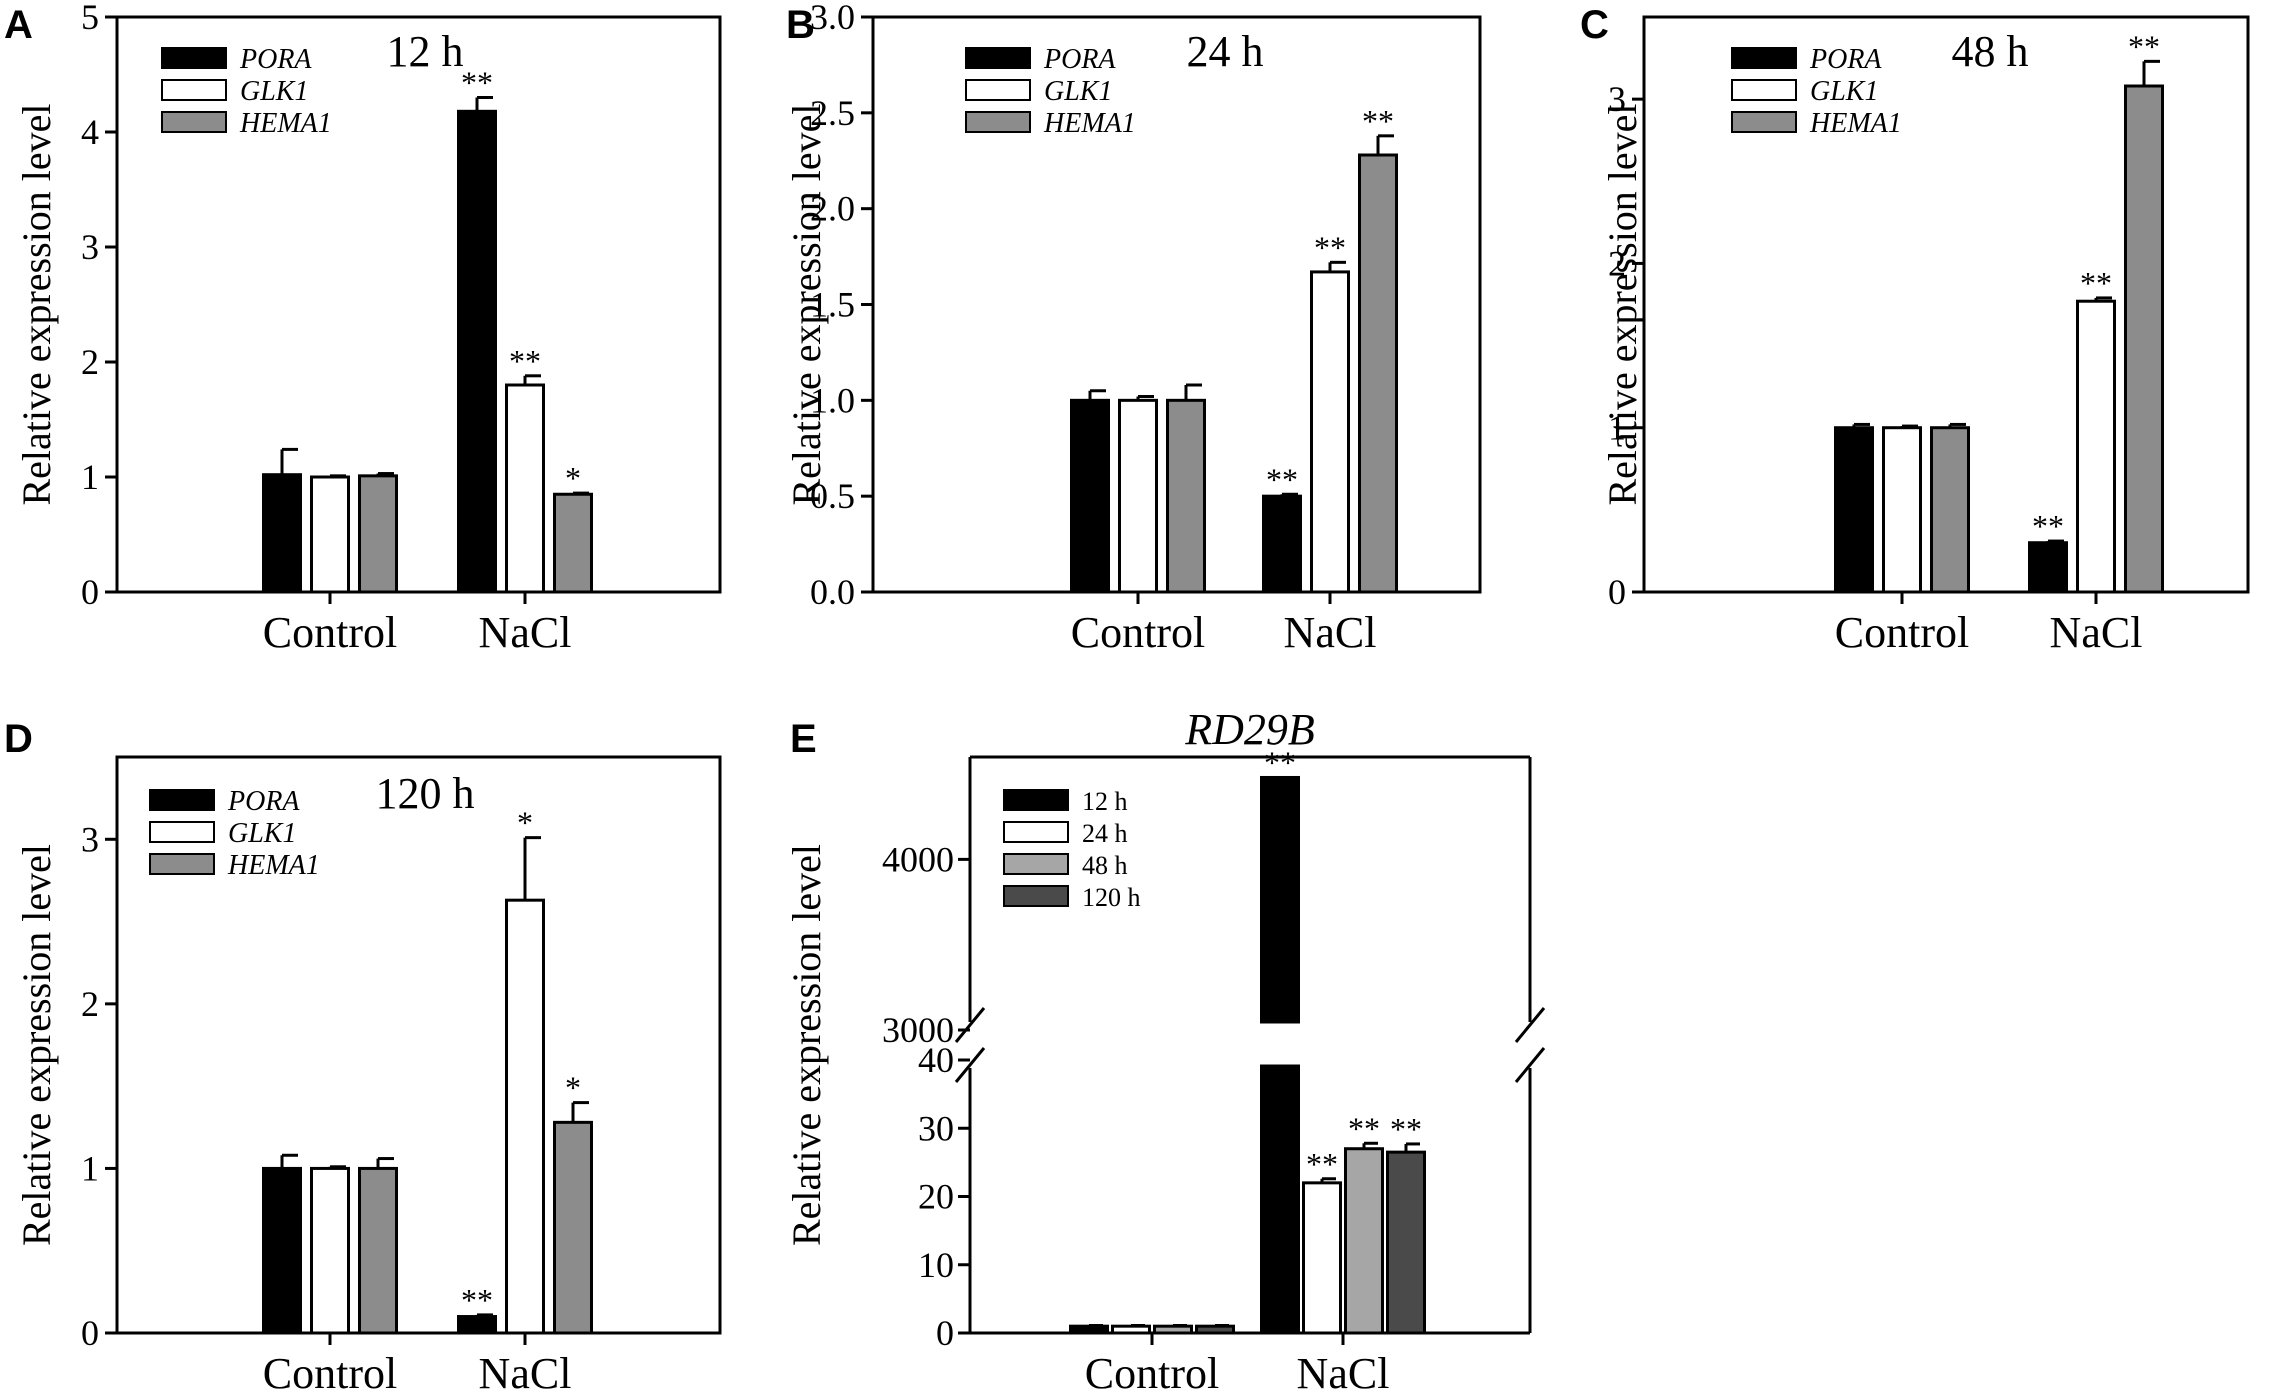  I want to click on bar-12h-nacl, so click(1280, 899).